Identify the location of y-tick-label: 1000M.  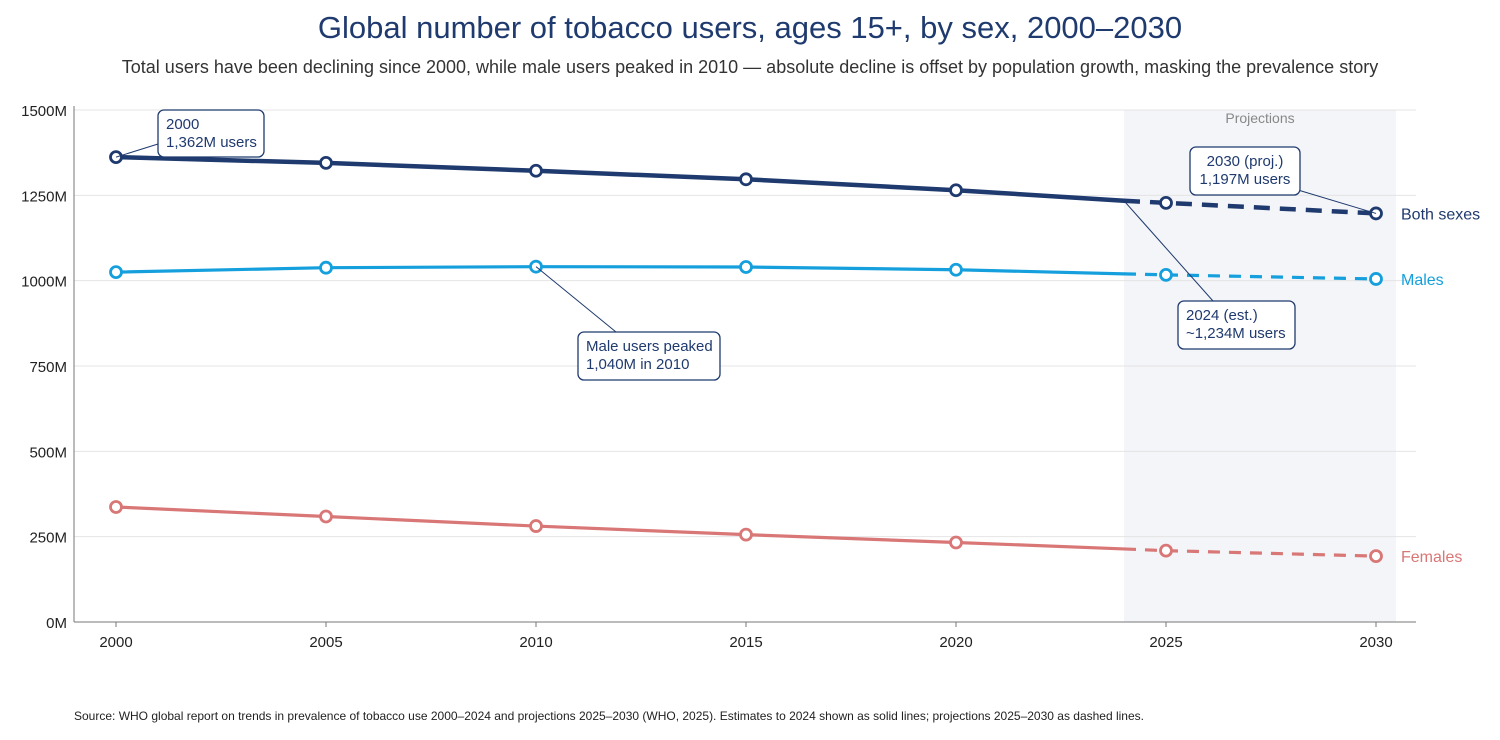
(44, 282).